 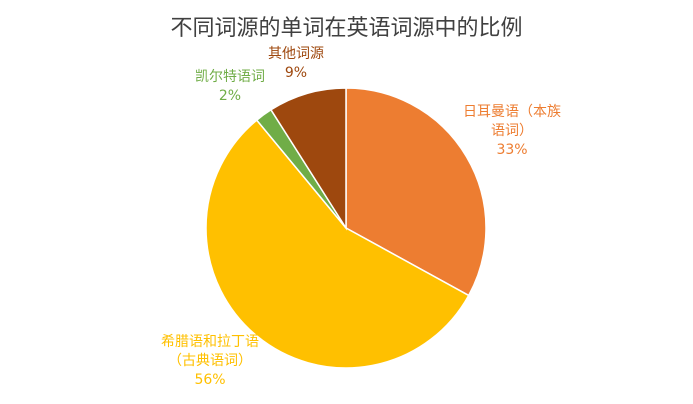 What do you see at coordinates (512, 121) in the screenshot?
I see `label-category: 日耳曼语（本族语词）` at bounding box center [512, 121].